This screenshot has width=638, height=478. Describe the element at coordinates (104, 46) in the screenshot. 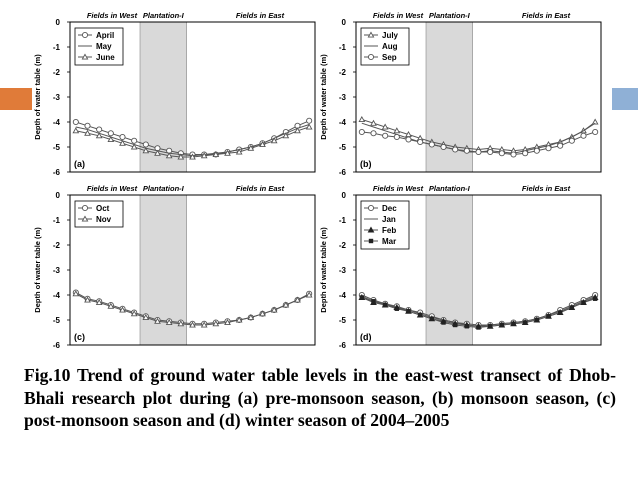

I see `legend-label: May` at that location.